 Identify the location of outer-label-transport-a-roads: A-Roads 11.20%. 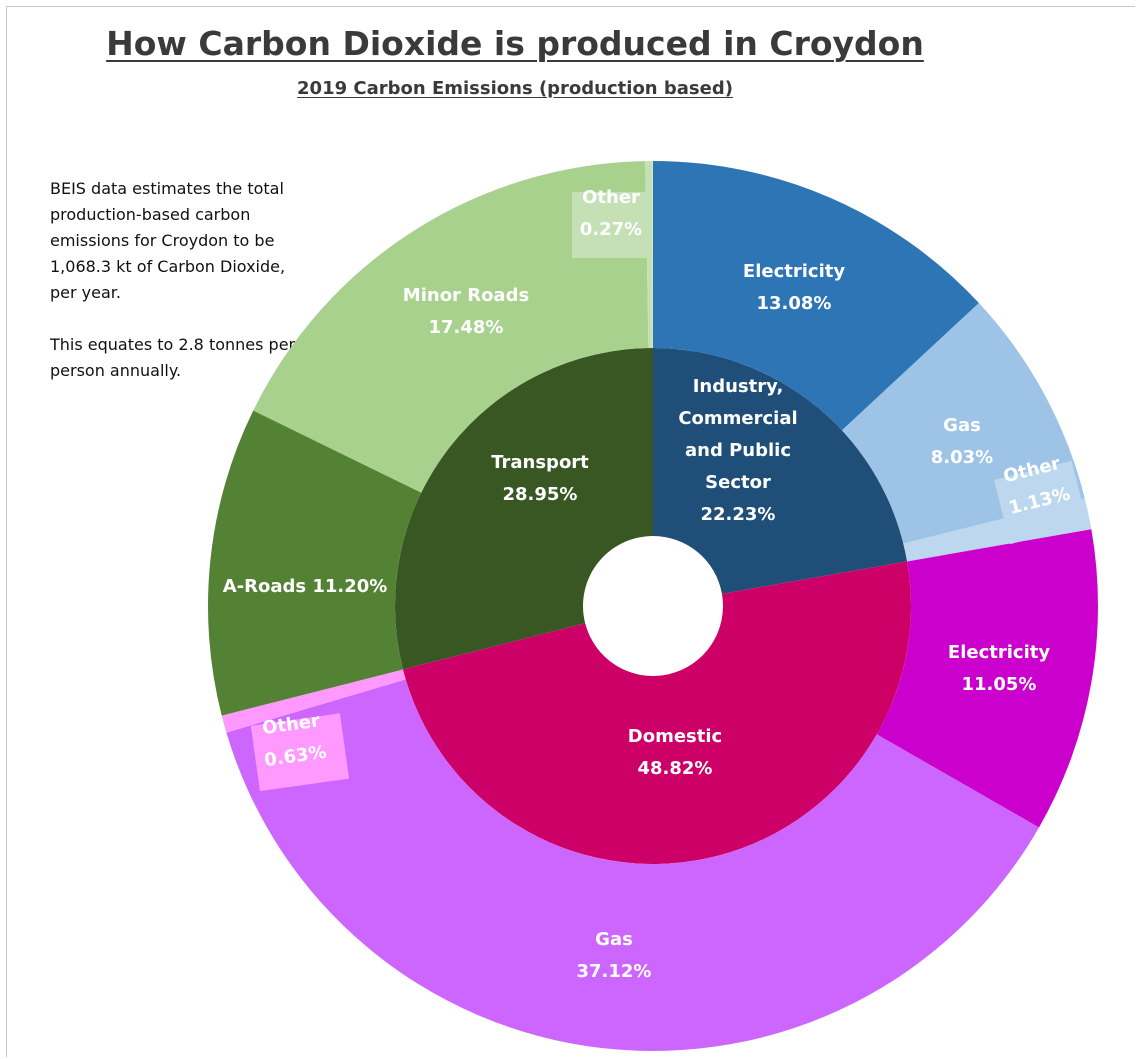
(305, 586).